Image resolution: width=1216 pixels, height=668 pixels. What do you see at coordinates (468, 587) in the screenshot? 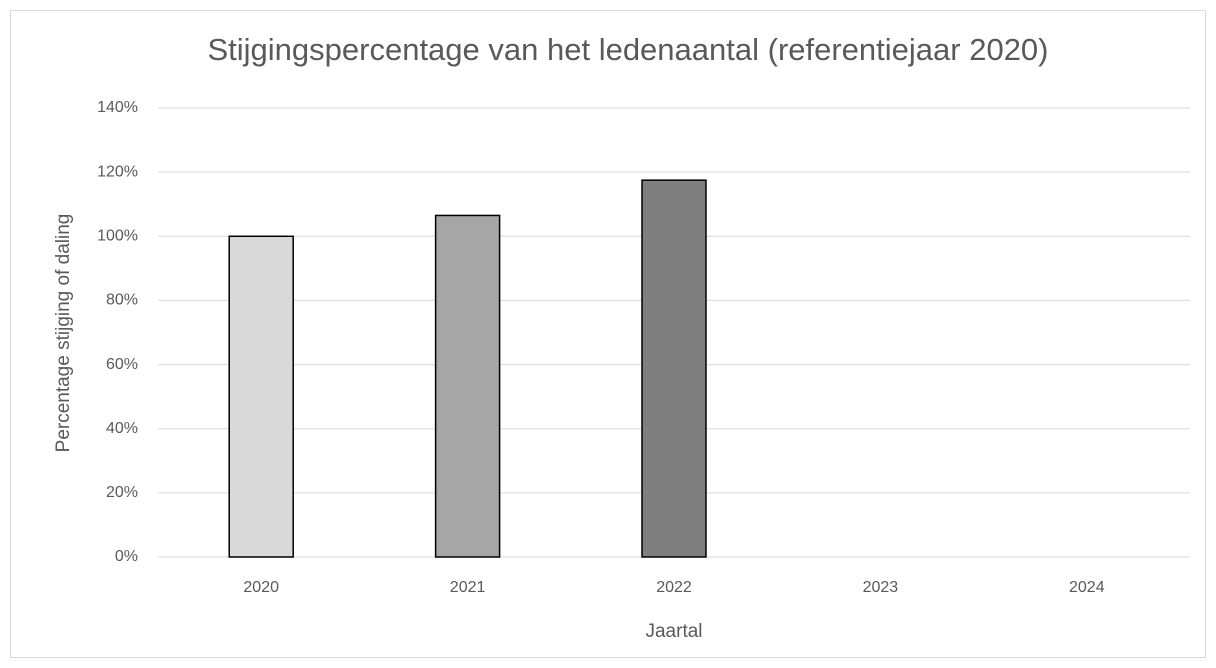
I see `x-tick-label: 2021` at bounding box center [468, 587].